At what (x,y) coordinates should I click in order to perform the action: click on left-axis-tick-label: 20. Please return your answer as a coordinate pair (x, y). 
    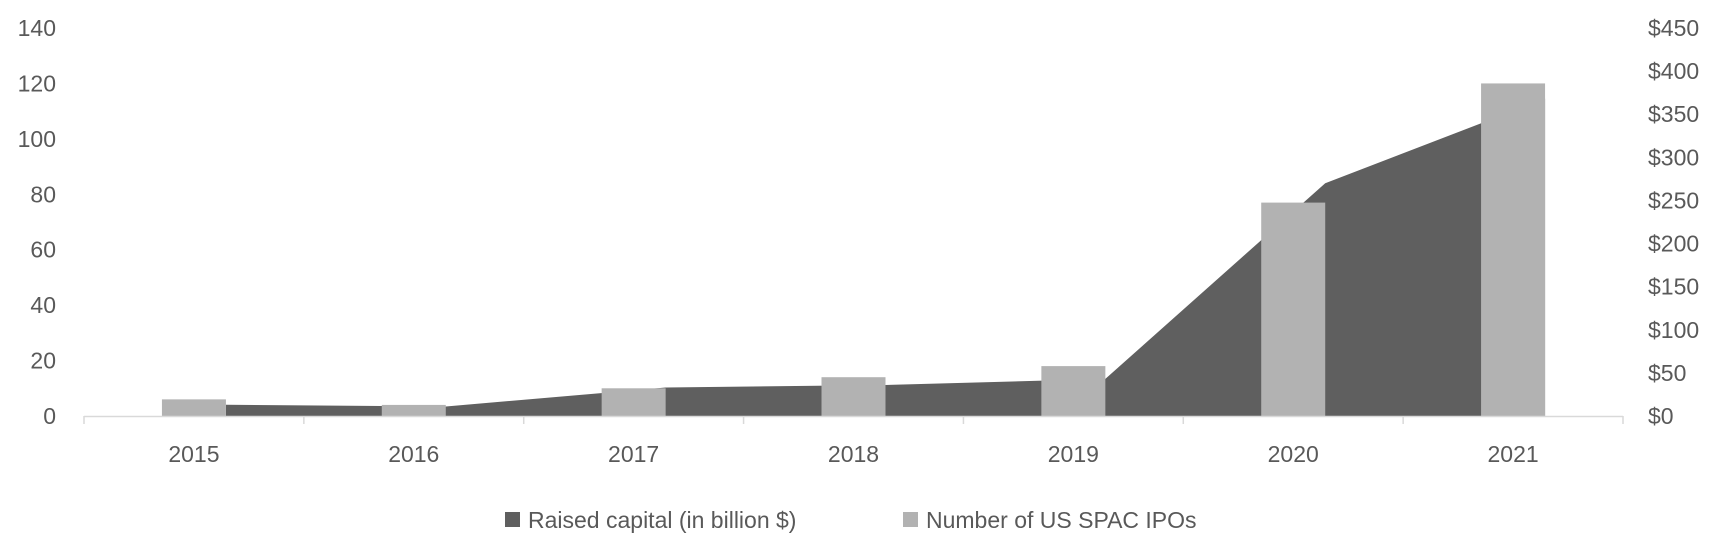
    Looking at the image, I should click on (43, 361).